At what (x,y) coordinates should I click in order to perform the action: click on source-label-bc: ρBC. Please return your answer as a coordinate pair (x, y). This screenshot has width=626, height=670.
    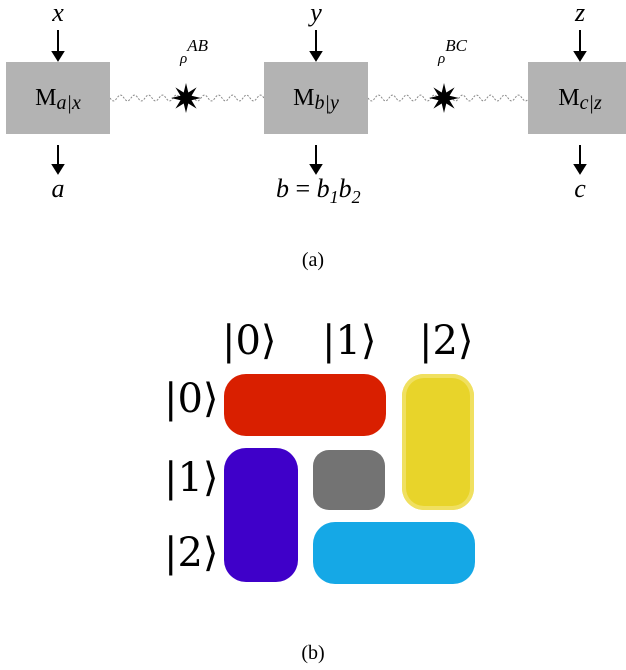
    Looking at the image, I should click on (452, 52).